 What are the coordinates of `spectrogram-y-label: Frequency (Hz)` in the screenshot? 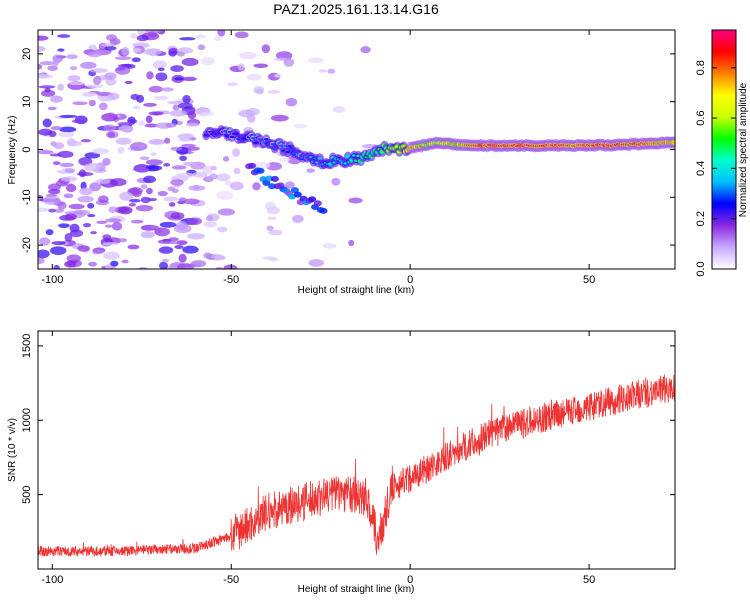 It's located at (12, 150).